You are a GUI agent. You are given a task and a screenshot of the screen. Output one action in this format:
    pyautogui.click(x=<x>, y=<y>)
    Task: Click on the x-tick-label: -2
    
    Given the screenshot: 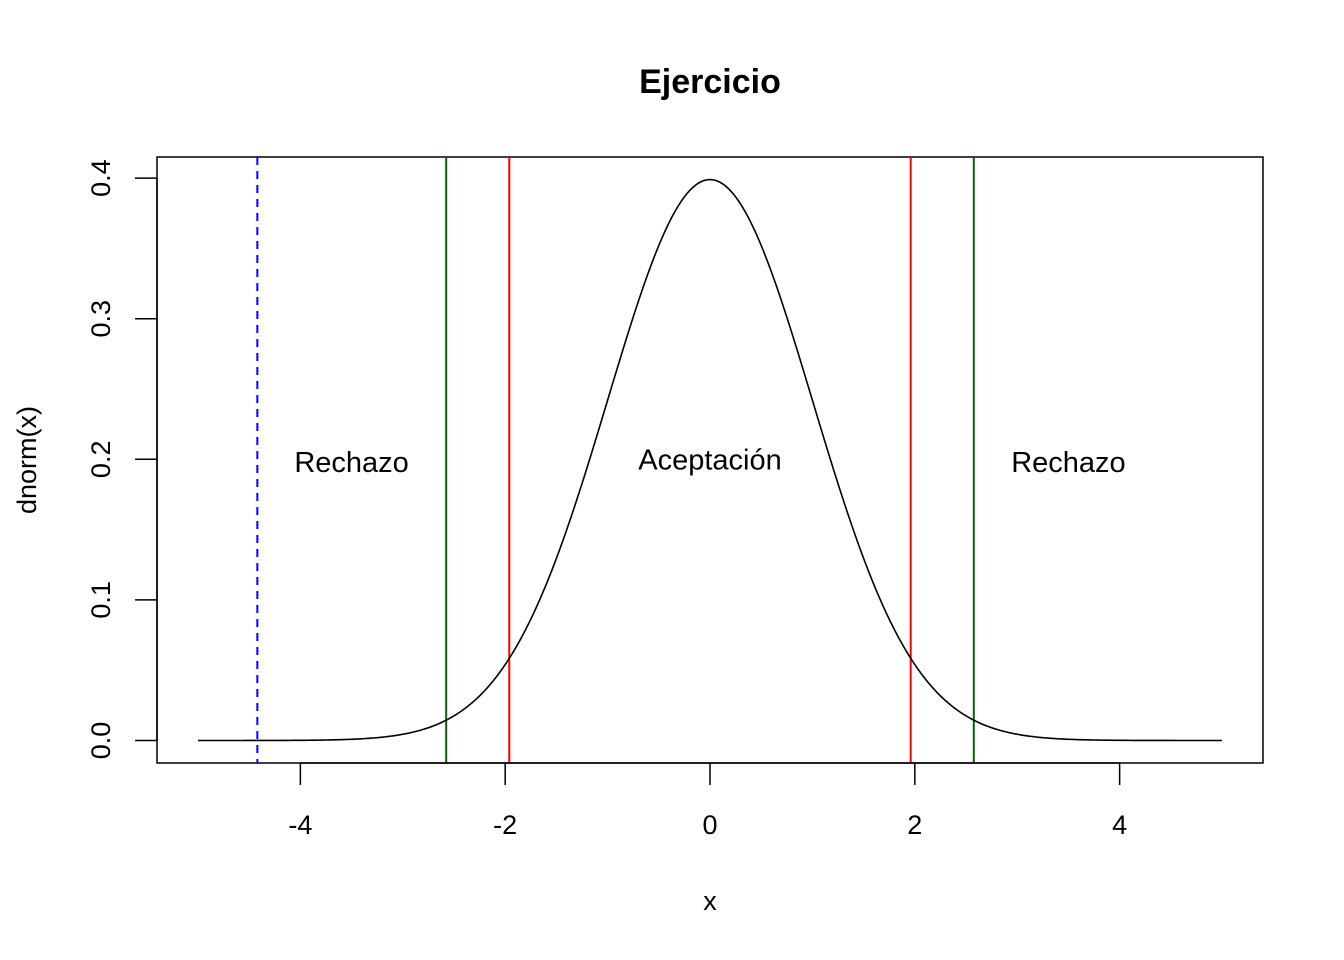 What is the action you would take?
    pyautogui.click(x=505, y=825)
    